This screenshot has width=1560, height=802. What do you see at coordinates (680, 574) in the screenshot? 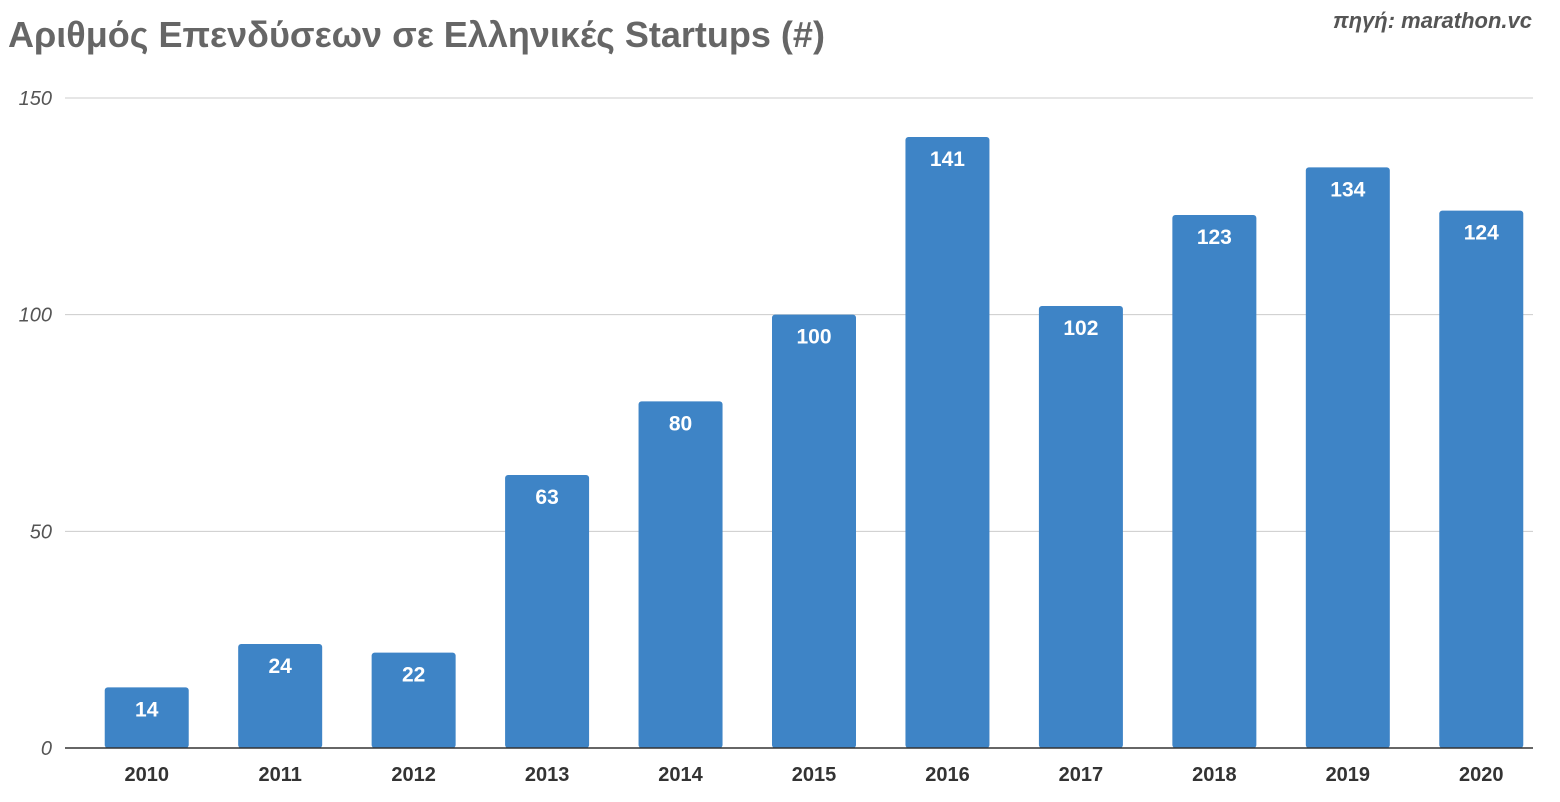
I see `bar-2014` at bounding box center [680, 574].